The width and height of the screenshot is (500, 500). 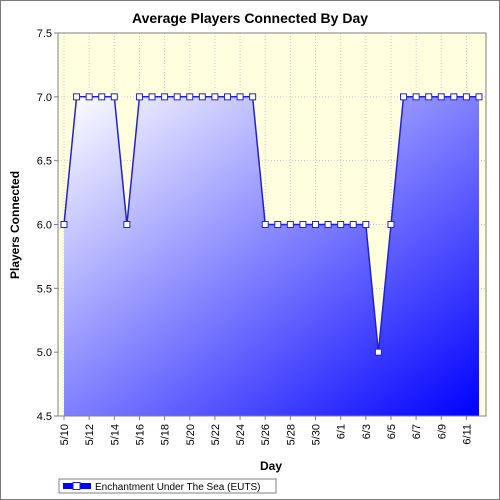 I want to click on x-tick-label: 5/28, so click(x=291, y=434).